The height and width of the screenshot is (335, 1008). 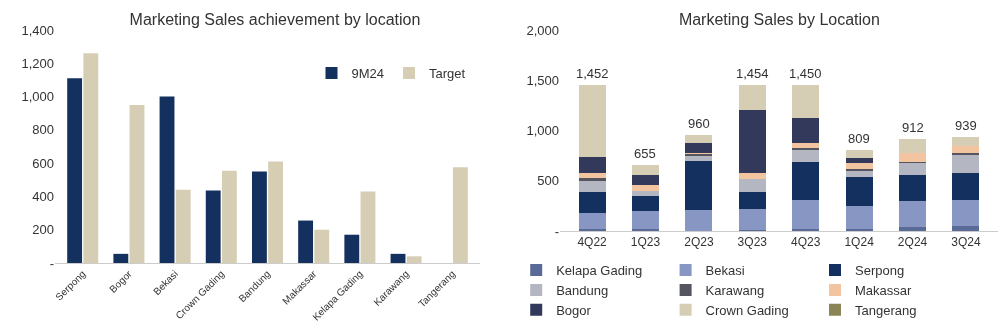 What do you see at coordinates (645, 242) in the screenshot?
I see `x-tick-label: 1Q23` at bounding box center [645, 242].